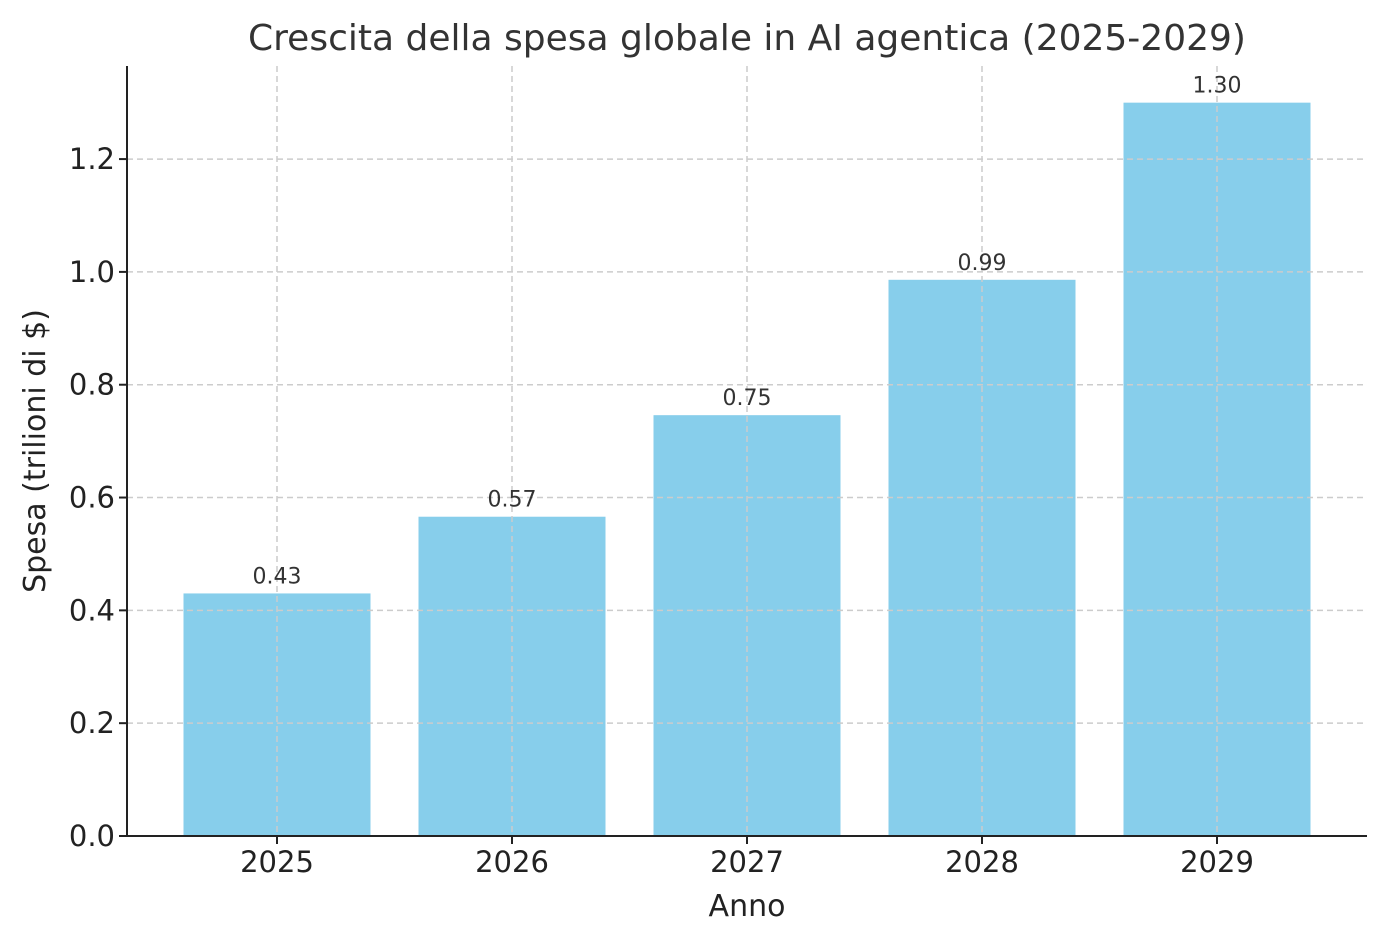 The height and width of the screenshot is (947, 1387). Describe the element at coordinates (982, 862) in the screenshot. I see `x-tick-label: 2028` at that location.